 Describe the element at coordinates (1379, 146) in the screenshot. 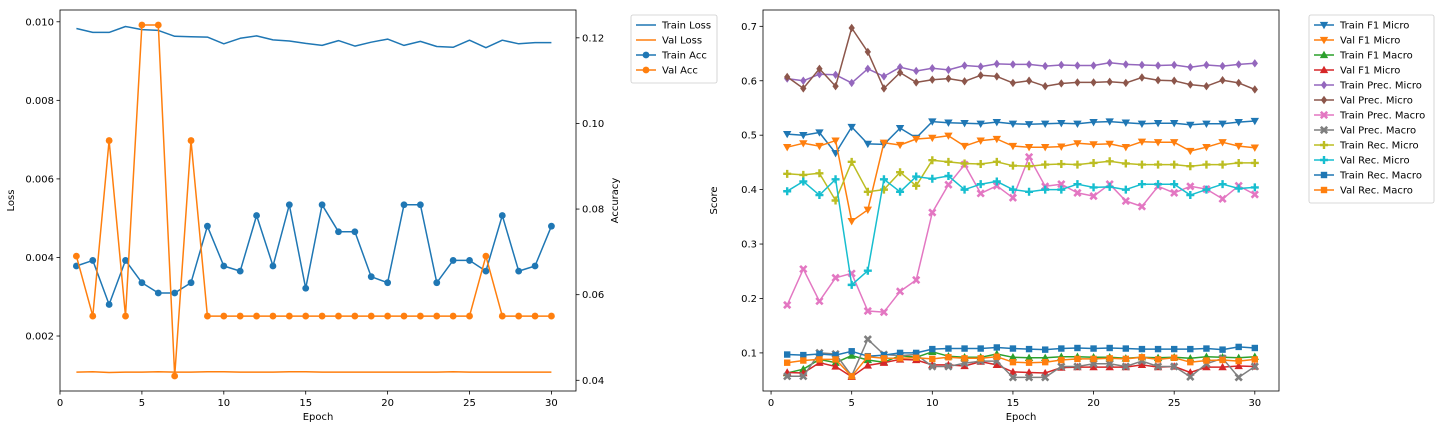

I see `legend-label: Train Rec. Micro` at that location.